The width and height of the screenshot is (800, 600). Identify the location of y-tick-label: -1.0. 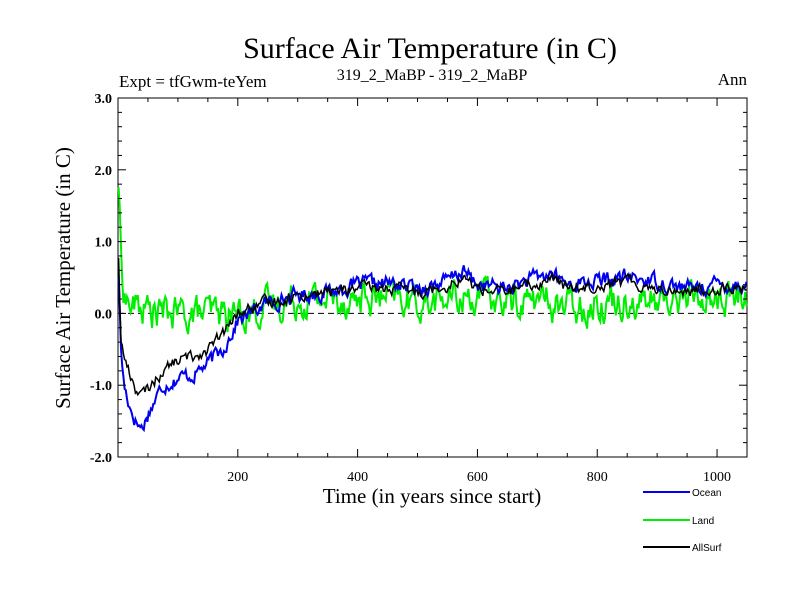
(101, 386).